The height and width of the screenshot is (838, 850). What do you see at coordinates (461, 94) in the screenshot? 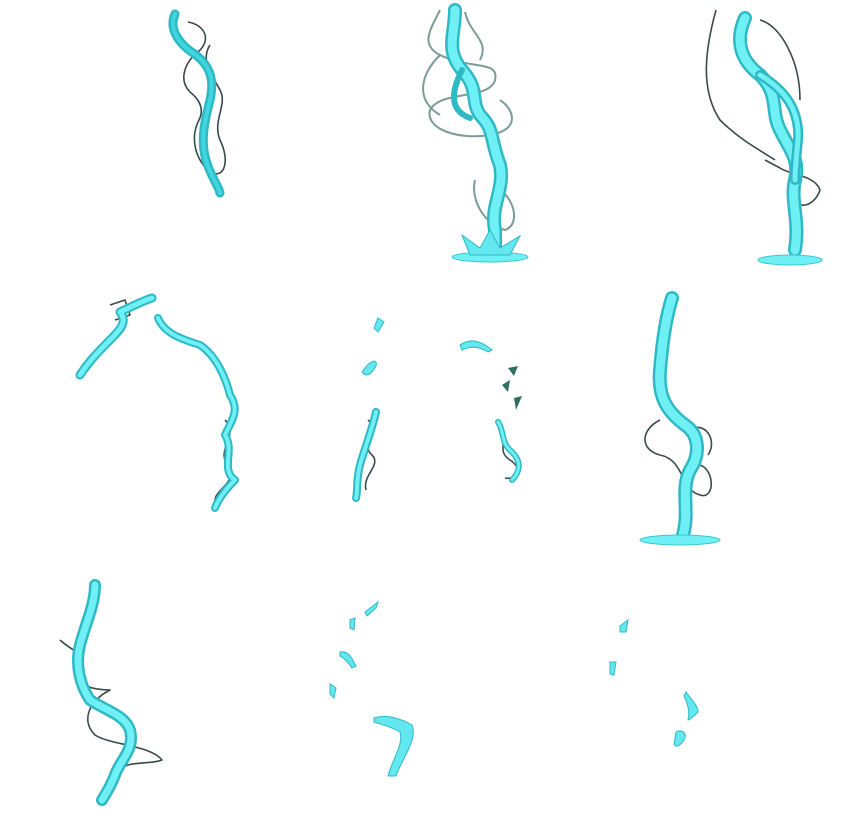
I see `tube-branch` at bounding box center [461, 94].